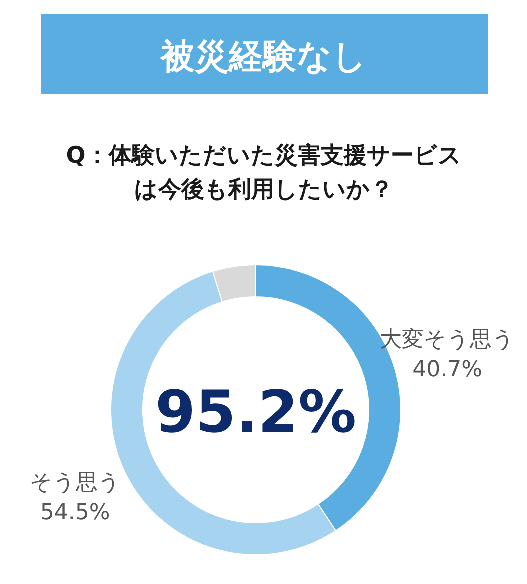 The height and width of the screenshot is (584, 527). I want to click on data-label: 54.5%, so click(75, 513).